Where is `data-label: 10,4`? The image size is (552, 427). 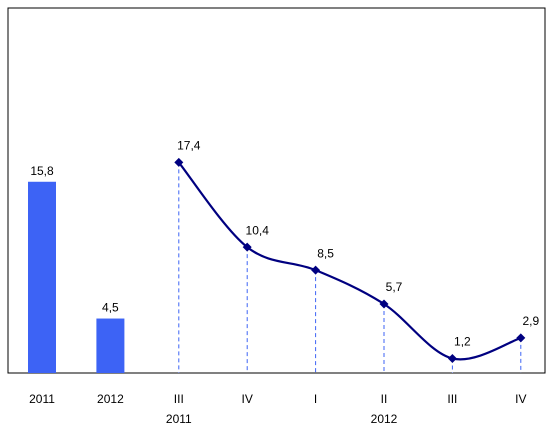 data-label: 10,4 is located at coordinates (258, 230).